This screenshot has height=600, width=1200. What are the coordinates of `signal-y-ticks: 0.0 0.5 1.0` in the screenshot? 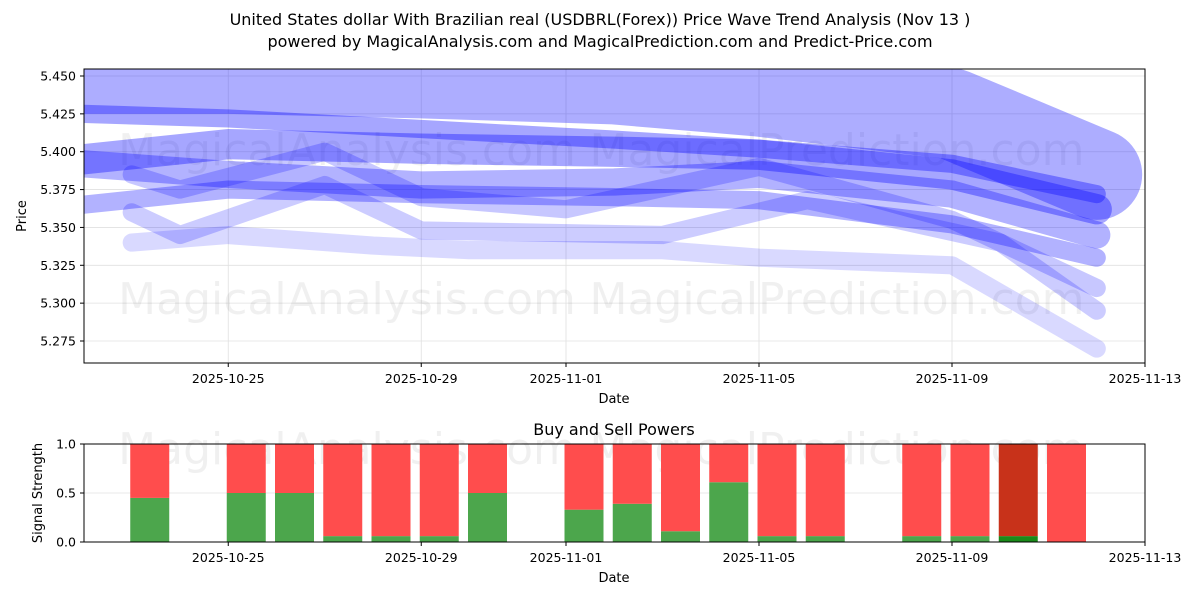 It's located at (70, 493).